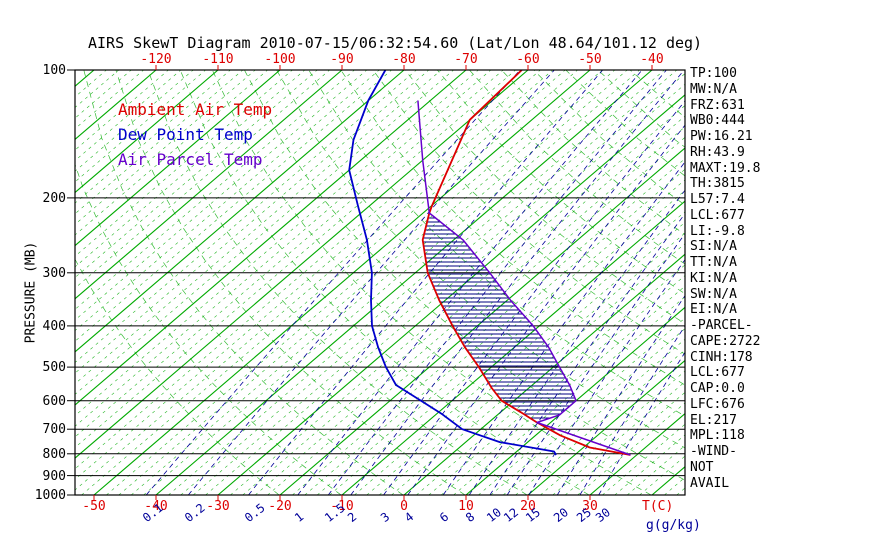 The height and width of the screenshot is (560, 870). I want to click on top-axis-tick-label: -120, so click(156, 59).